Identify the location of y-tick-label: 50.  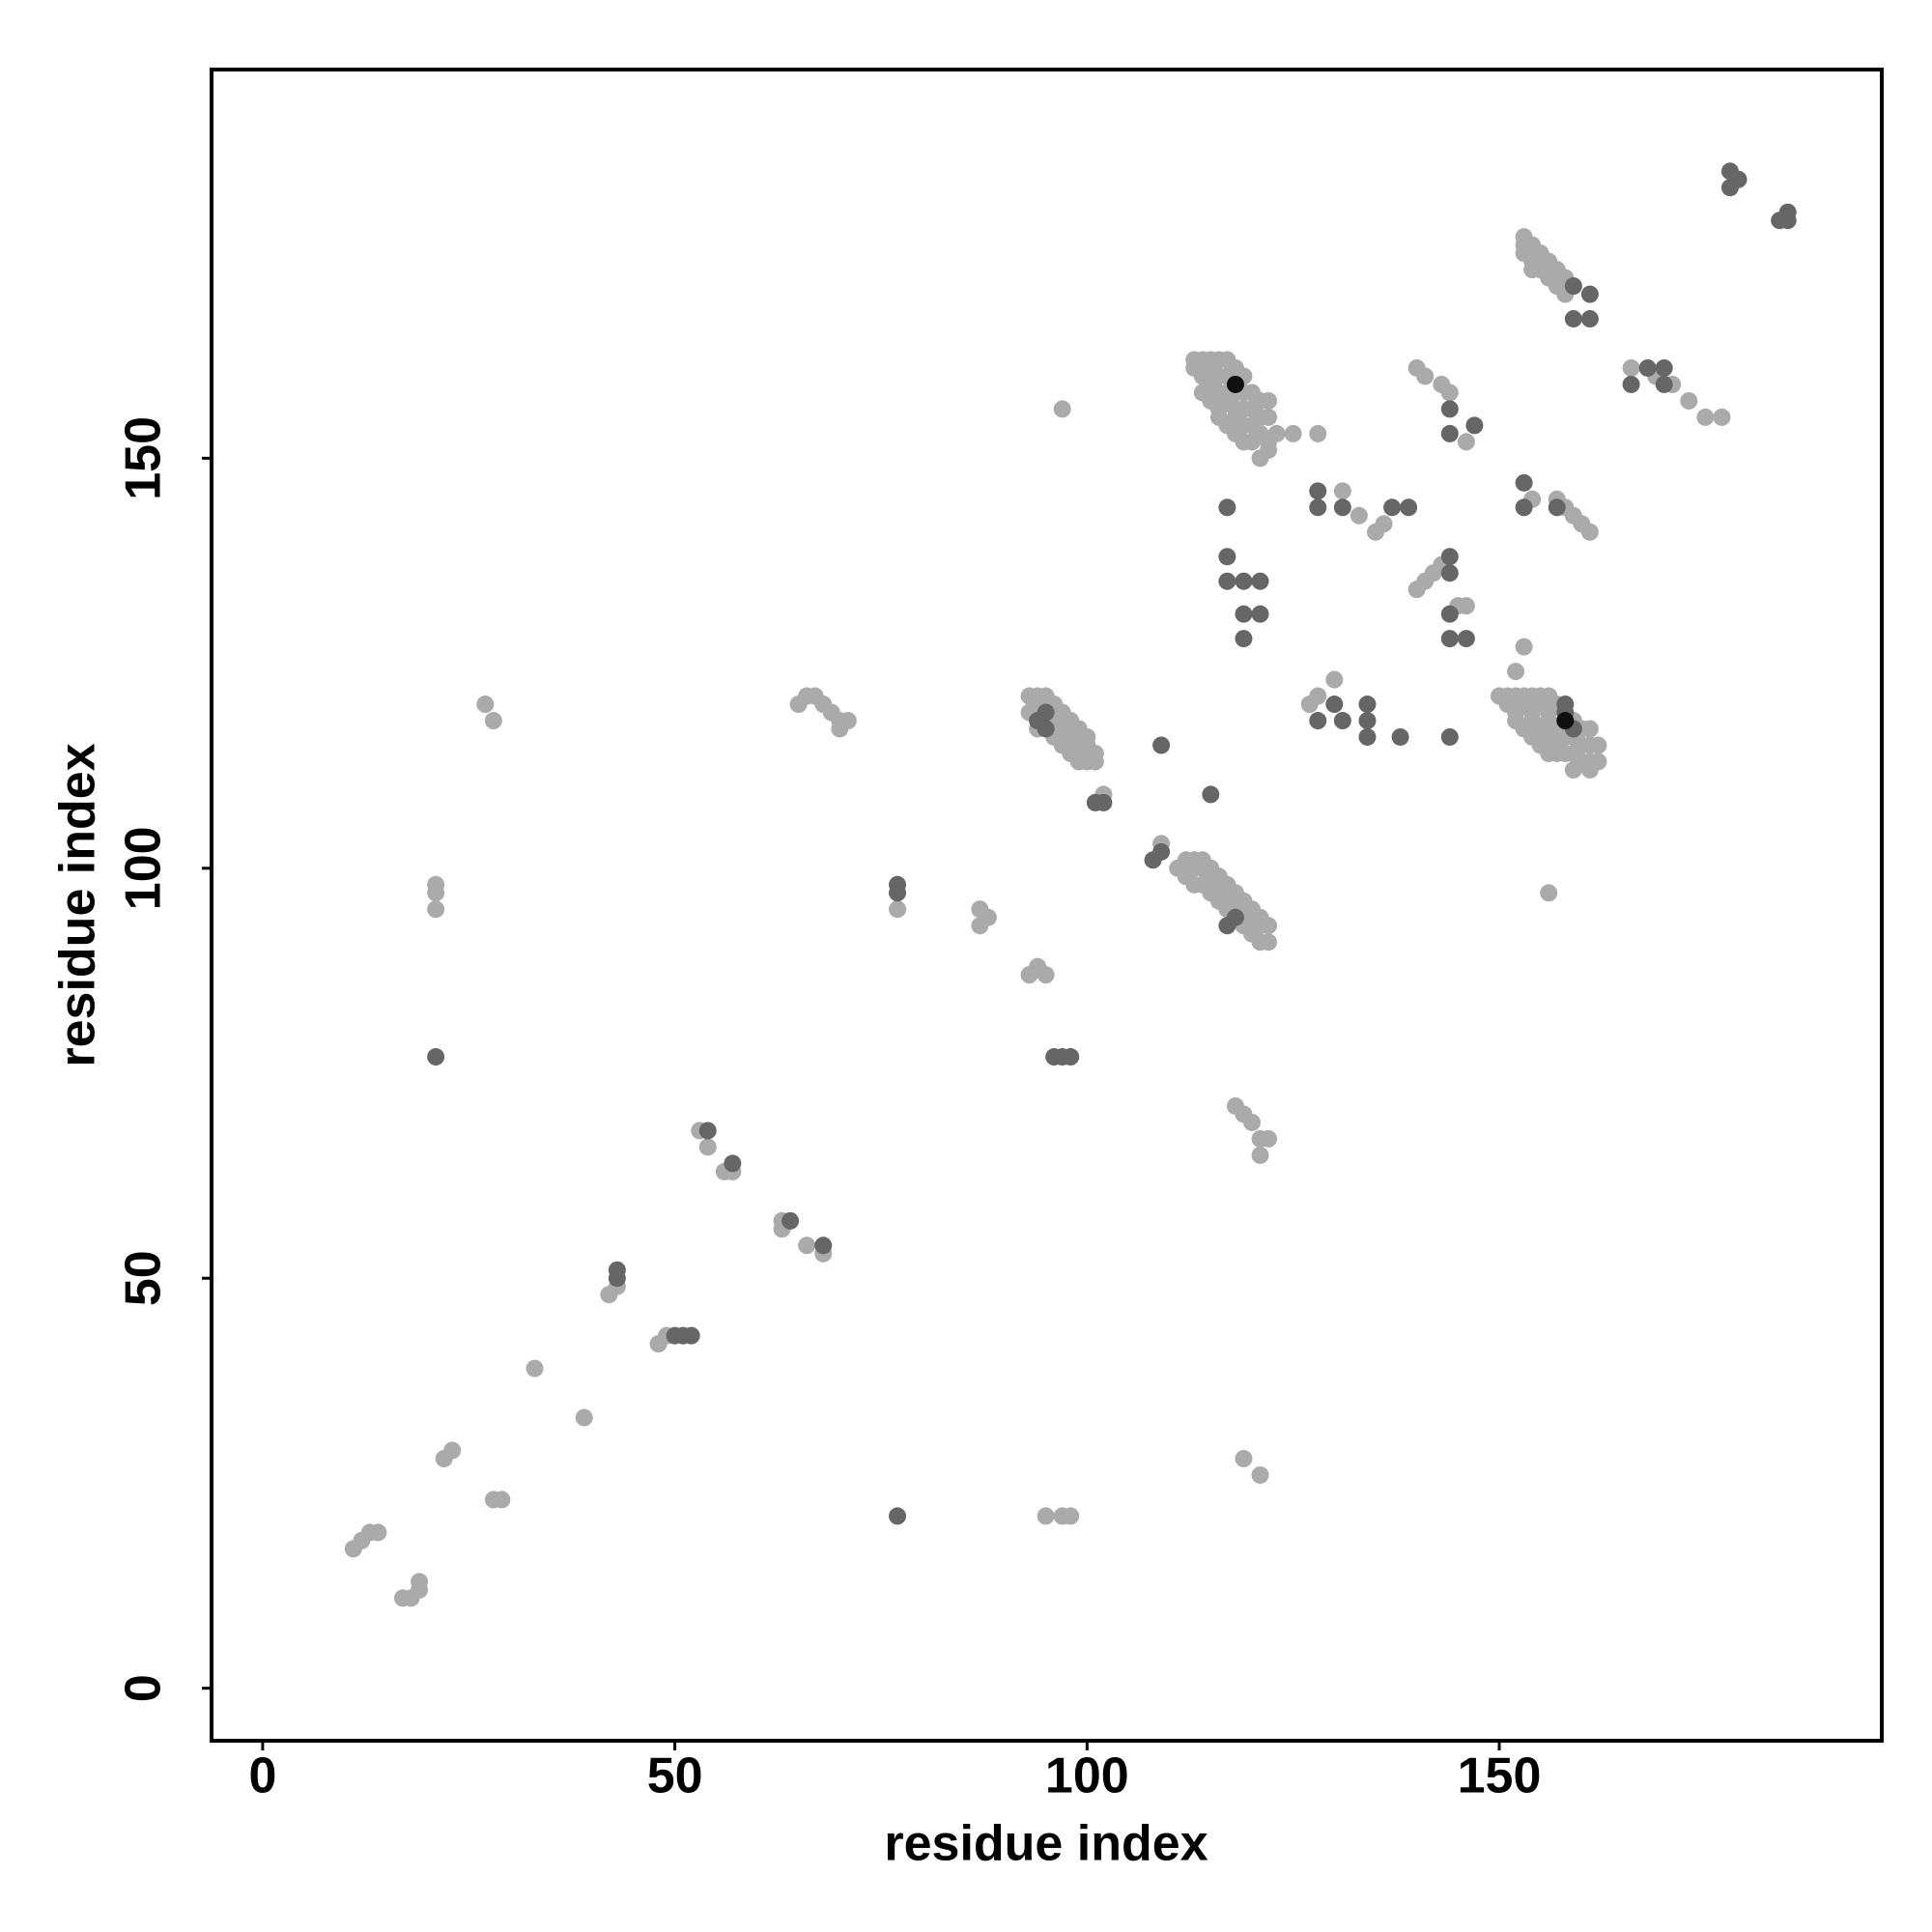
(144, 1278).